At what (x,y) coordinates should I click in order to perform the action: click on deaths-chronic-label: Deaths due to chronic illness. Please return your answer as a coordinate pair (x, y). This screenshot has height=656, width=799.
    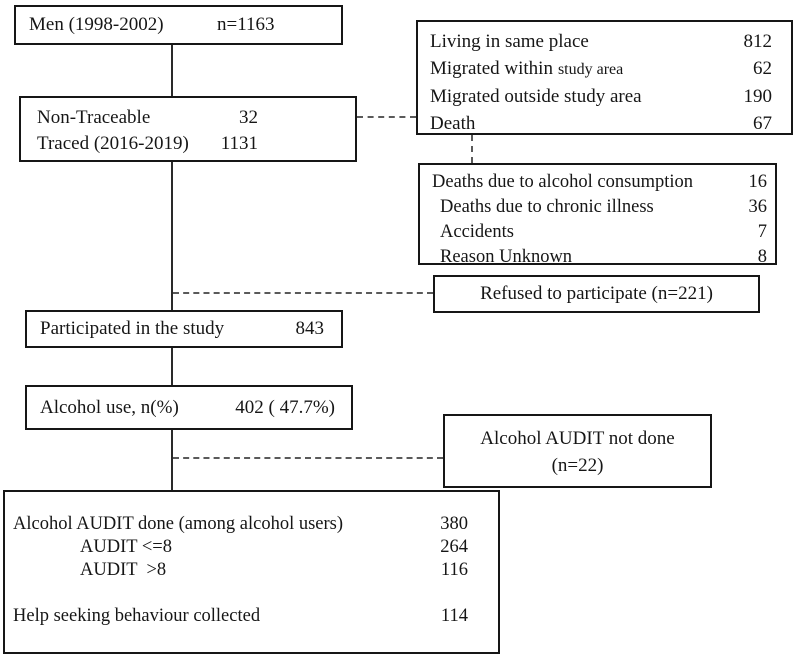
    Looking at the image, I should click on (547, 207).